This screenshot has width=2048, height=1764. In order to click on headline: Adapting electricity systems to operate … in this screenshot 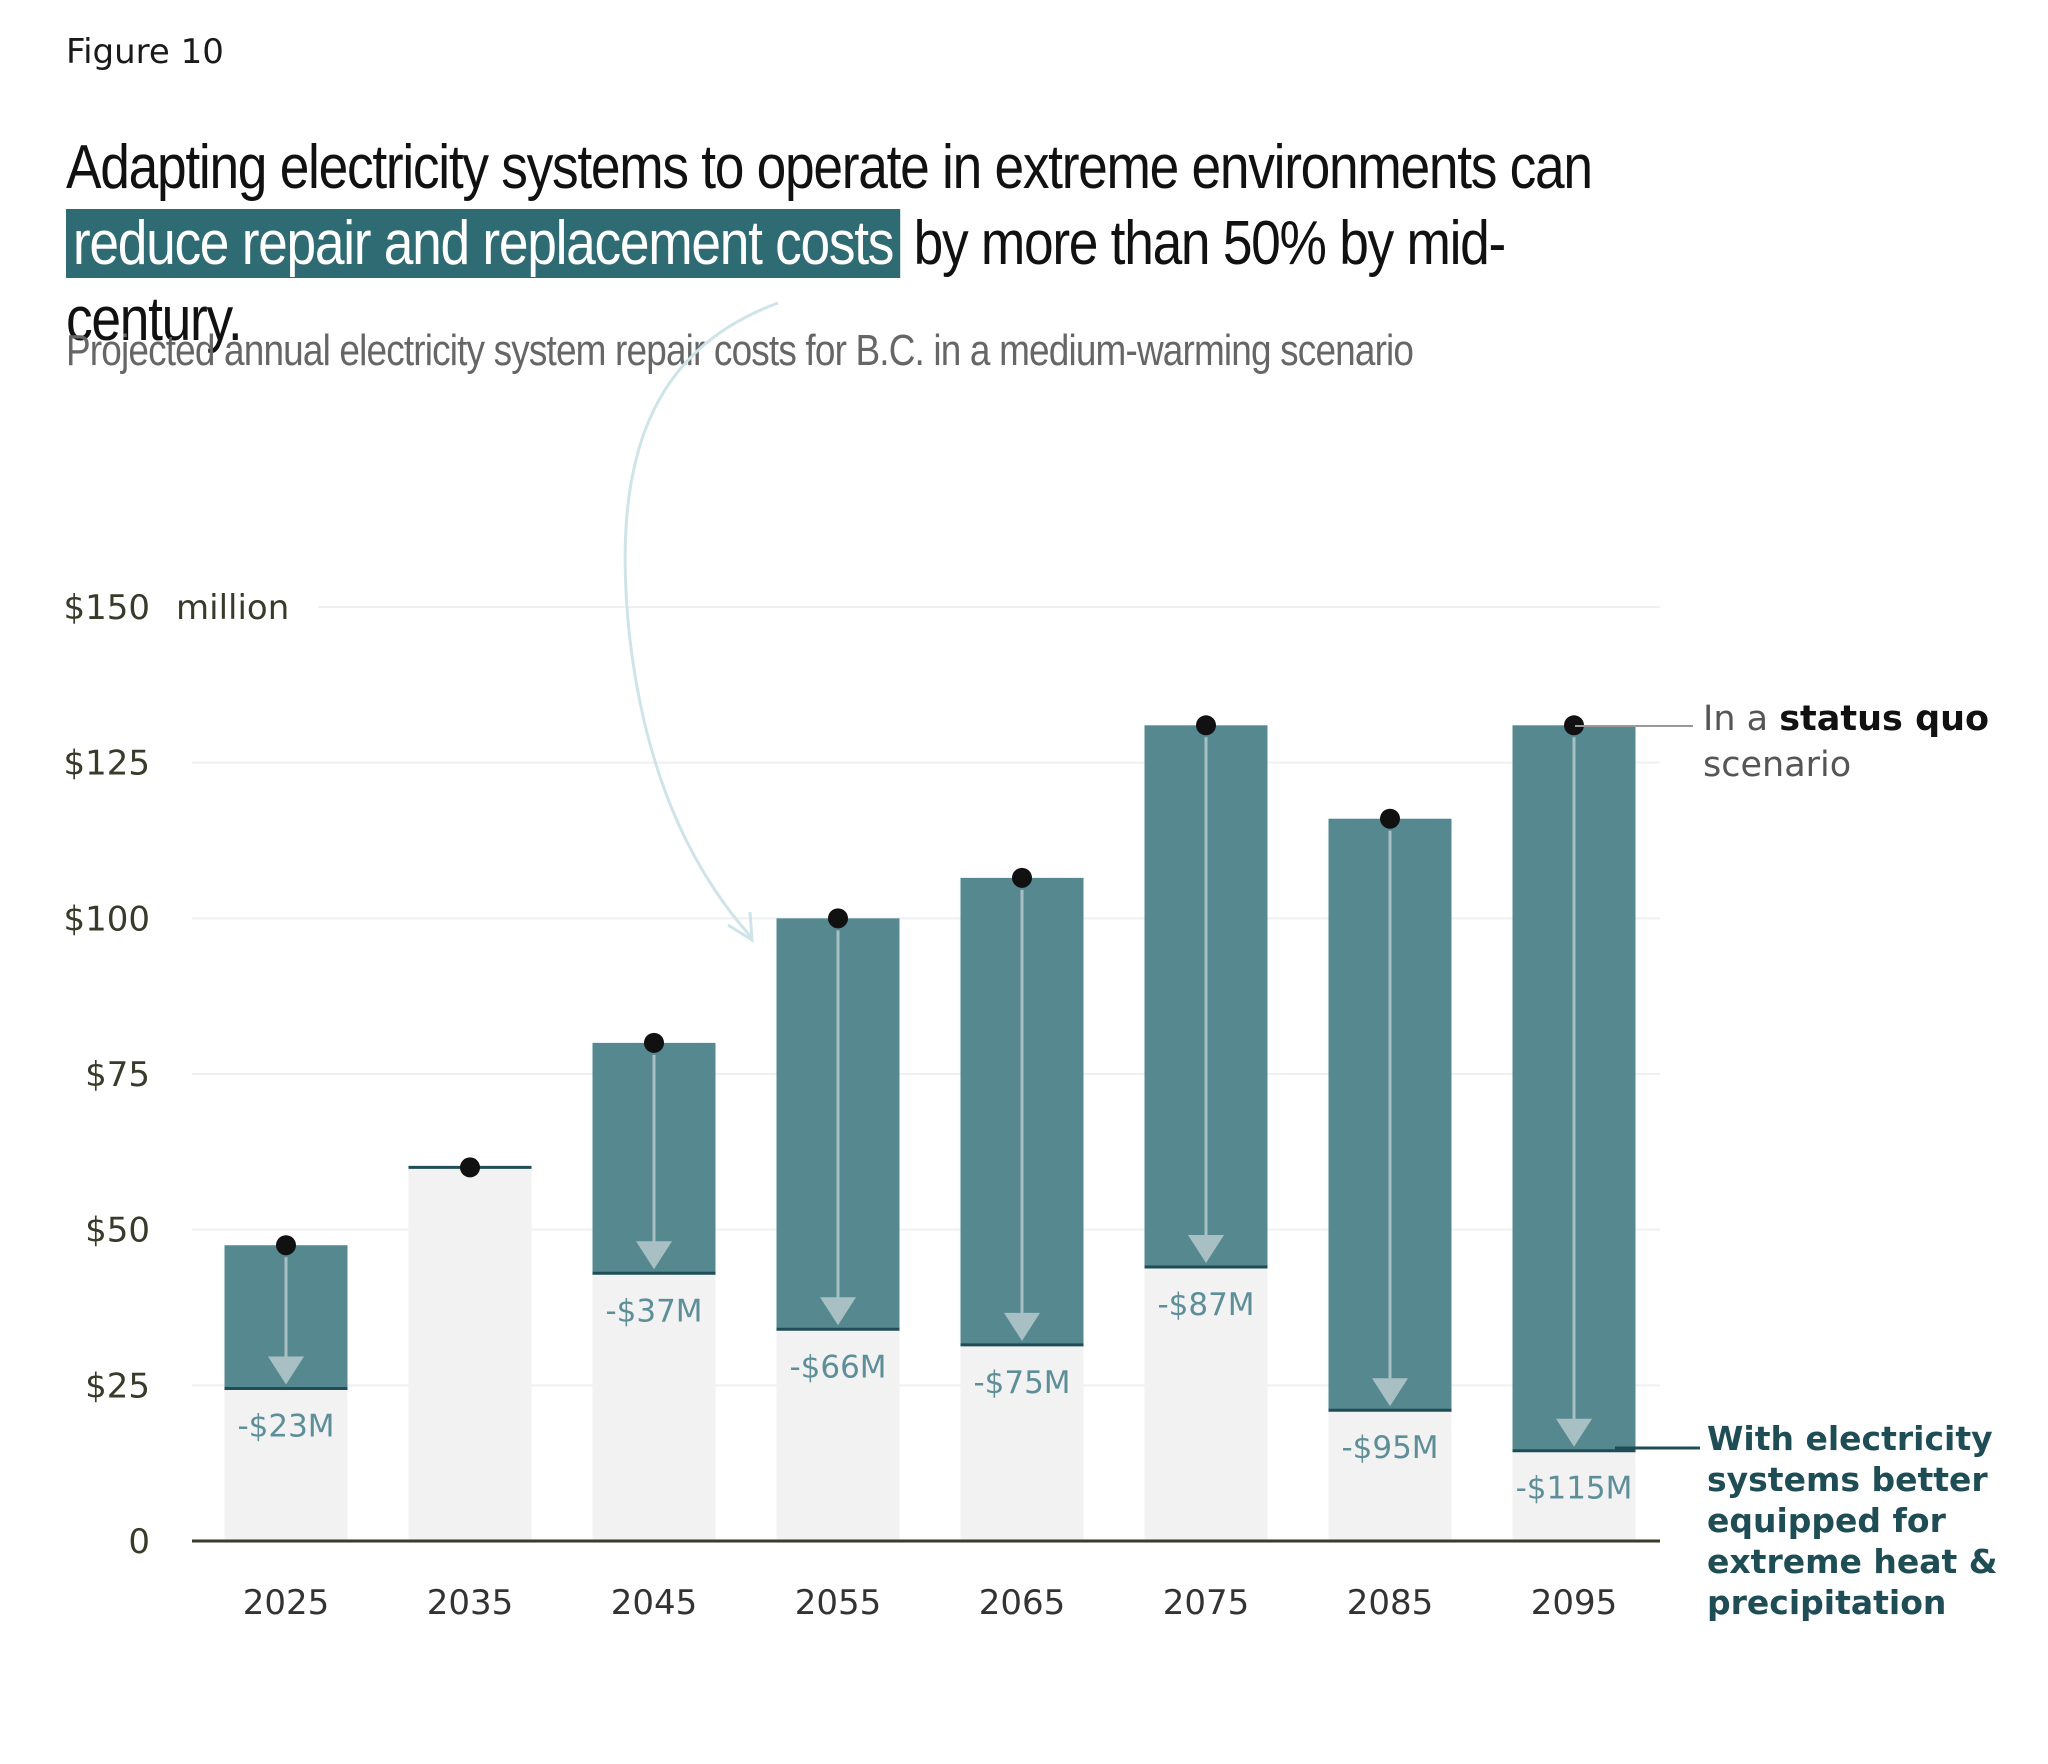, I will do `click(866, 244)`.